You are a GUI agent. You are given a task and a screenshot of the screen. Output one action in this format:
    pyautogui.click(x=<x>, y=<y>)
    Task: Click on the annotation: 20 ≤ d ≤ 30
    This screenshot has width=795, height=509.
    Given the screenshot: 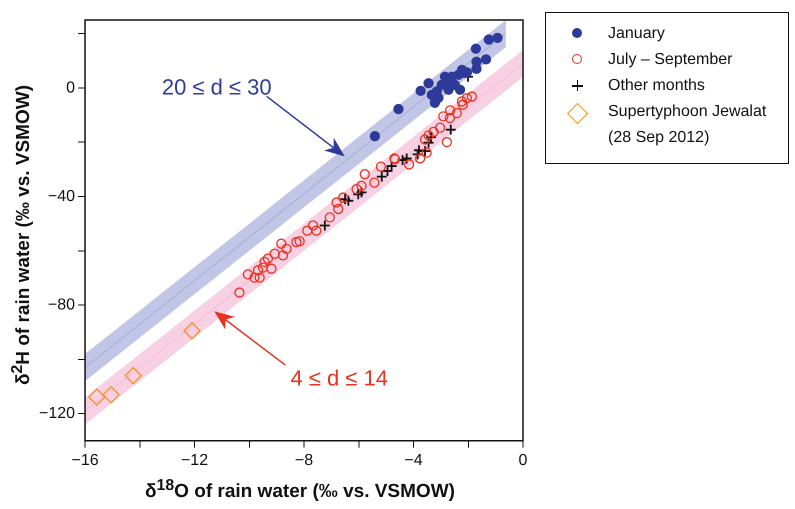 What is the action you would take?
    pyautogui.click(x=217, y=87)
    